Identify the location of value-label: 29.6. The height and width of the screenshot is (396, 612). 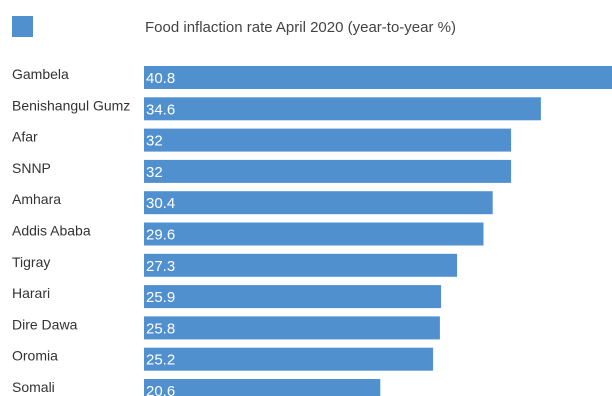
(160, 235).